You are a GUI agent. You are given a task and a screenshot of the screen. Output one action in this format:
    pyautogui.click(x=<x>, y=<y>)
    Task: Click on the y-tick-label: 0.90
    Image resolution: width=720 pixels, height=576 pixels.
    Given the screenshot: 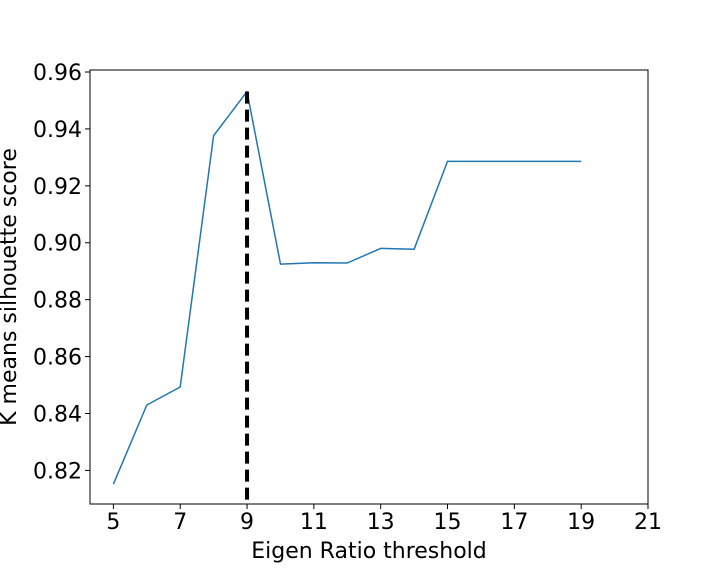 What is the action you would take?
    pyautogui.click(x=57, y=244)
    